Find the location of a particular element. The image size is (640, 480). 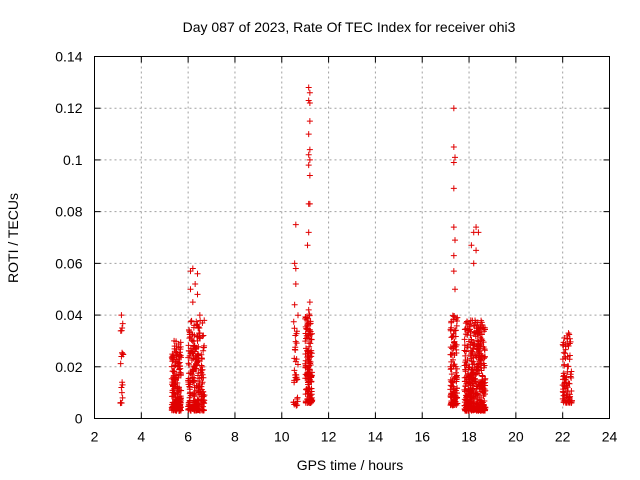

y-tick-label: 0.14 is located at coordinates (68, 57).